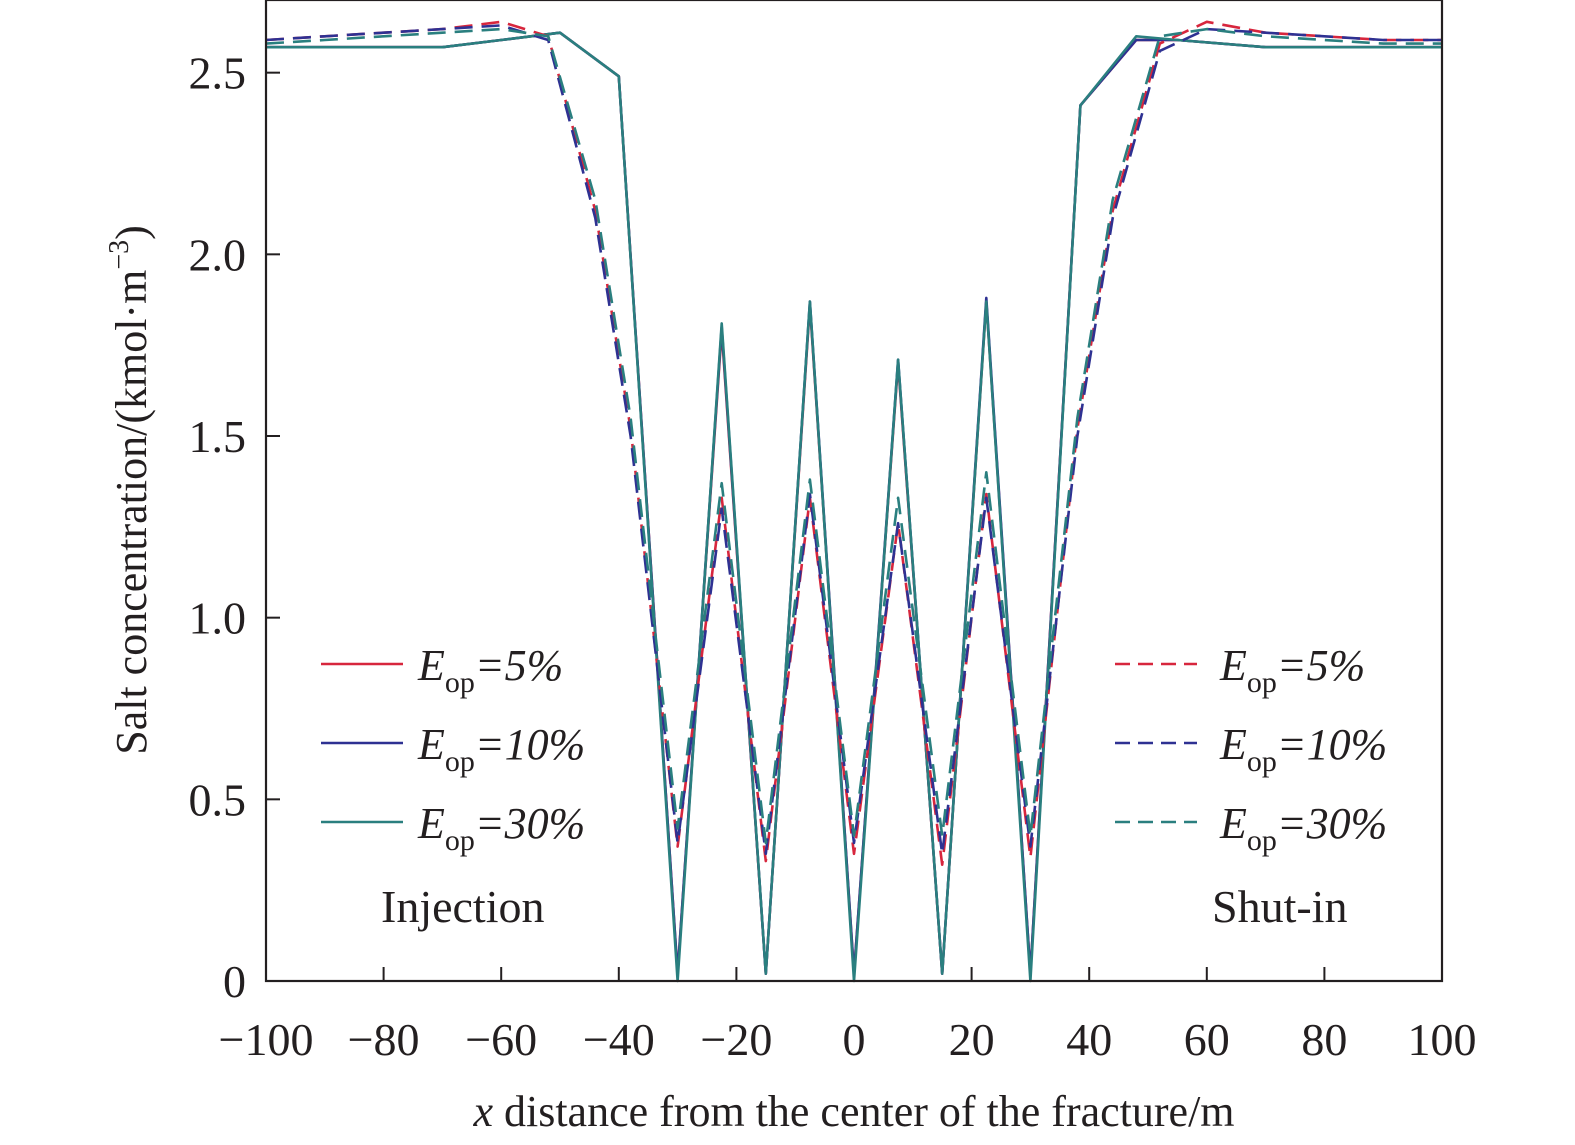 Image resolution: width=1575 pixels, height=1145 pixels. I want to click on legend: Eop=5%Eop=10%Eop=30%Eop=5%Eop=10%Eop=30%, so click(854, 749).